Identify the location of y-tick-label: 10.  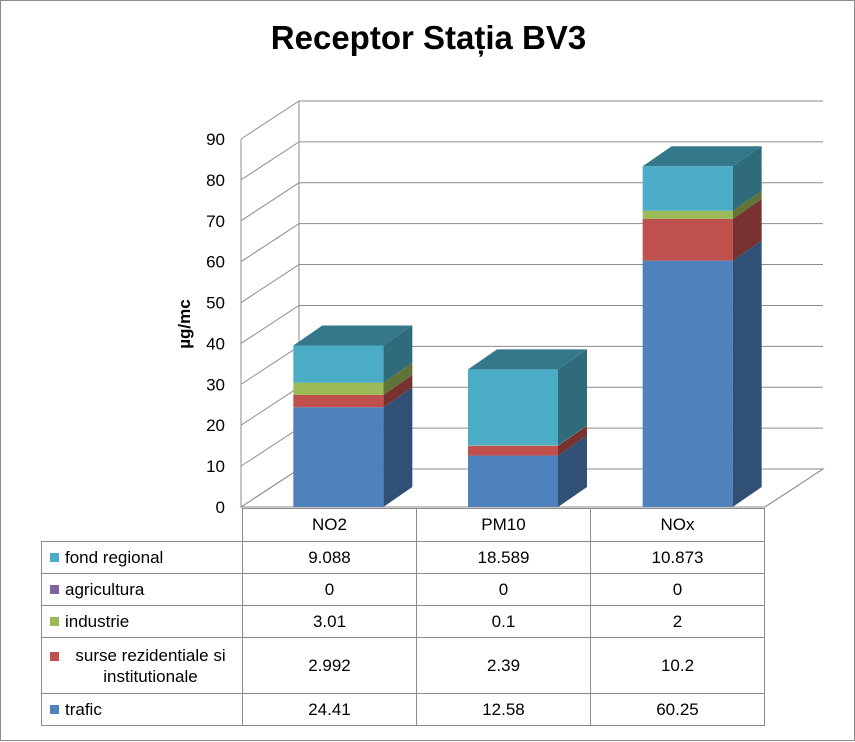
(215, 466).